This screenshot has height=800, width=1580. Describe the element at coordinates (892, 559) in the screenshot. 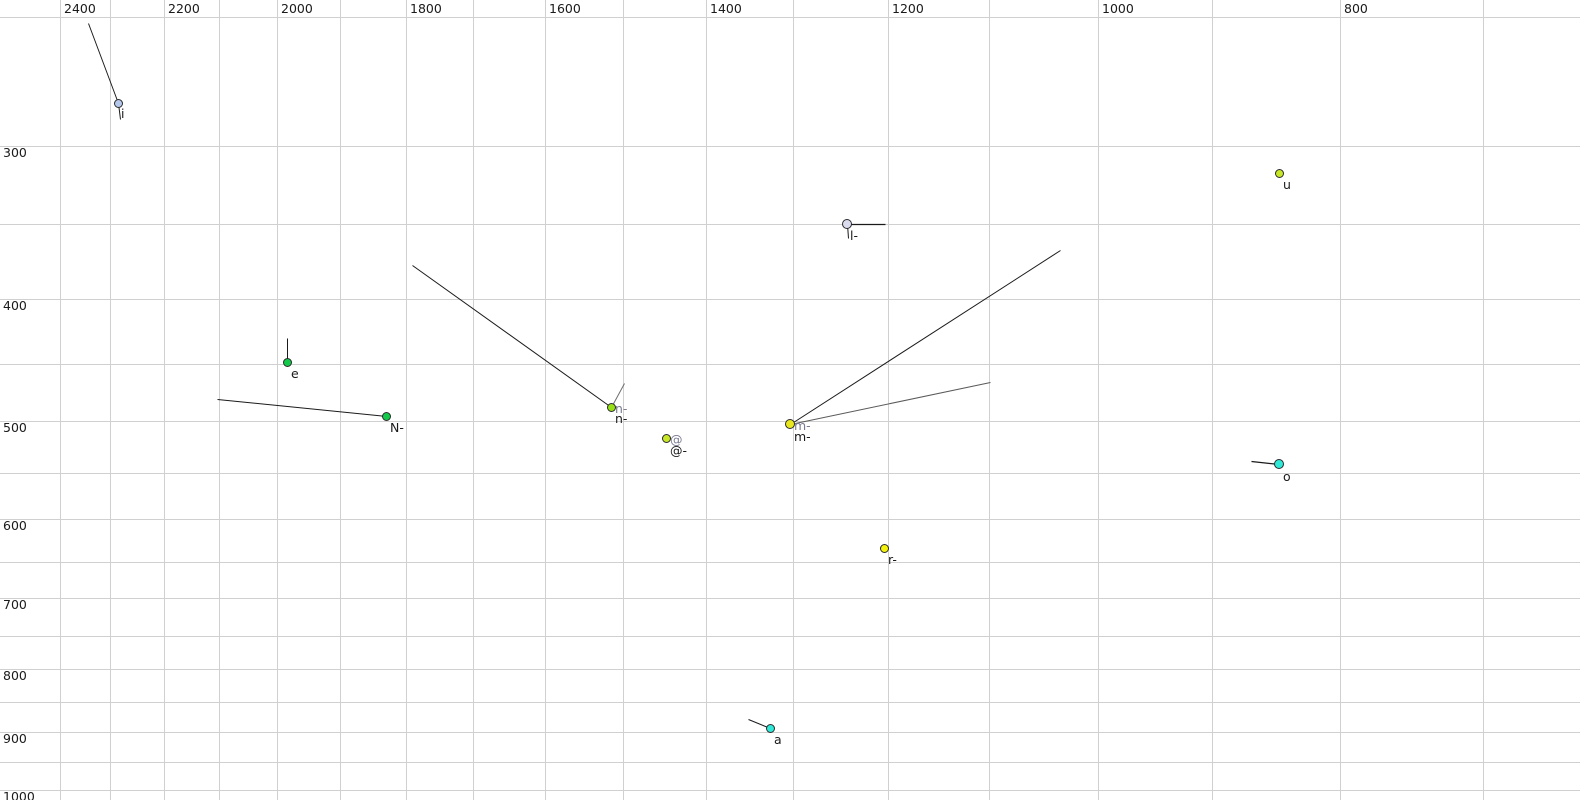

I see `data-point-label: r-` at that location.